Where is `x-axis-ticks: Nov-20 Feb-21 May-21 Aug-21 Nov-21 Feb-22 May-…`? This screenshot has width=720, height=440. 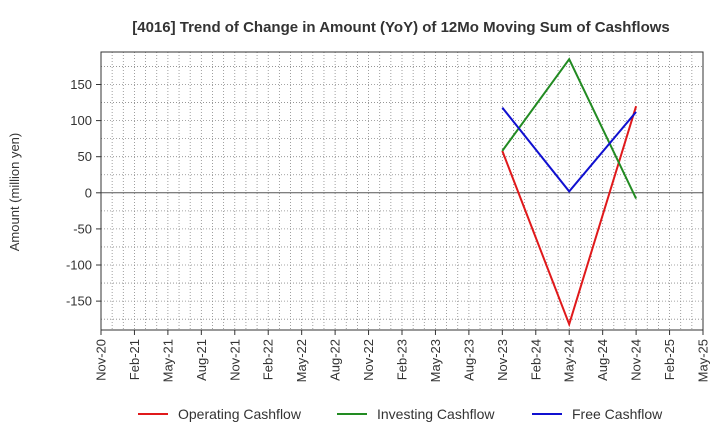 x-axis-ticks: Nov-20 Feb-21 May-21 Aug-21 Nov-21 Feb-22 May-… is located at coordinates (402, 356).